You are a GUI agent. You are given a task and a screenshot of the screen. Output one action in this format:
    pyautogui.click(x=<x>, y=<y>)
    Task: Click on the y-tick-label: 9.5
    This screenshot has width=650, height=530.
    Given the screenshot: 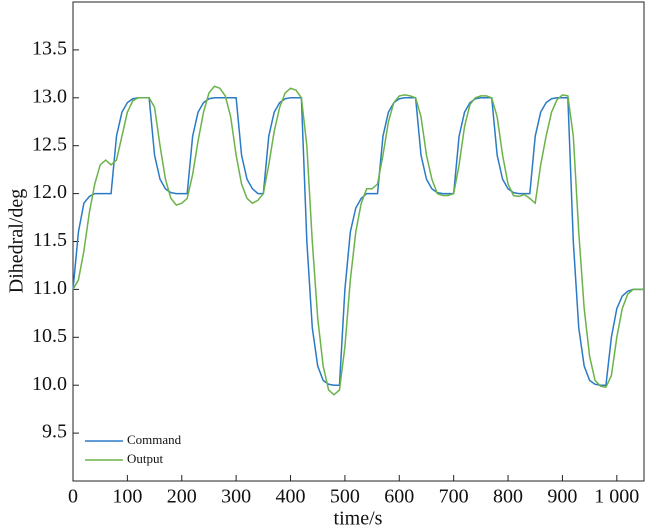 What is the action you would take?
    pyautogui.click(x=54, y=432)
    